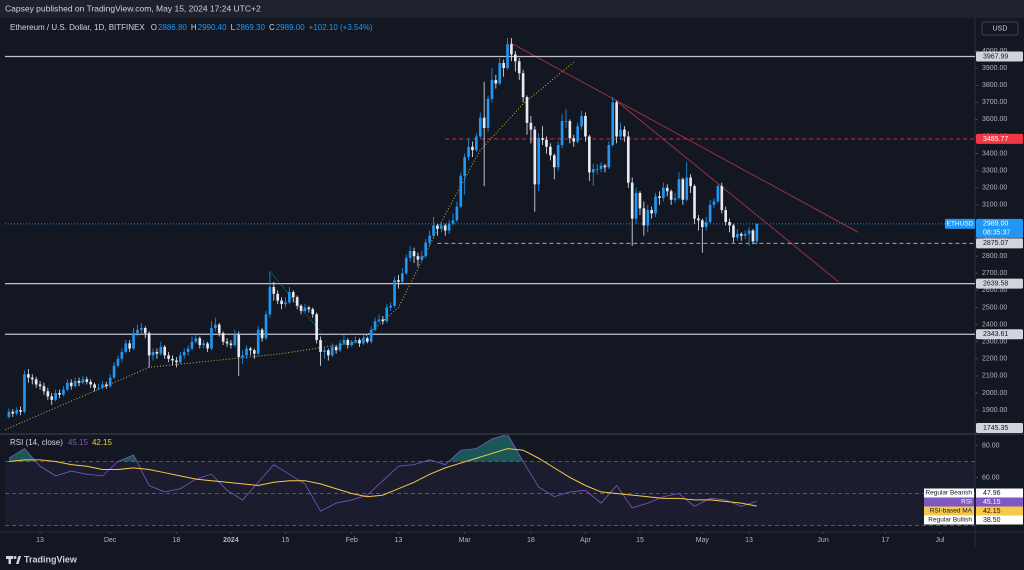  I want to click on top-bar, so click(512, 9).